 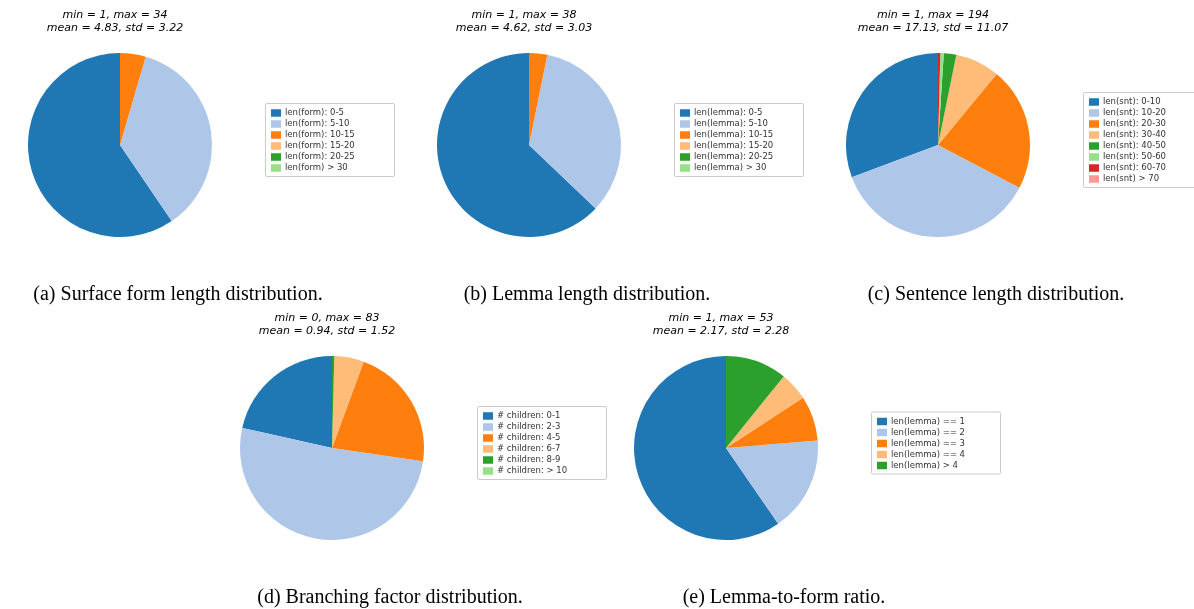 I want to click on legend-label: len(lemma): 5-10, so click(x=731, y=123).